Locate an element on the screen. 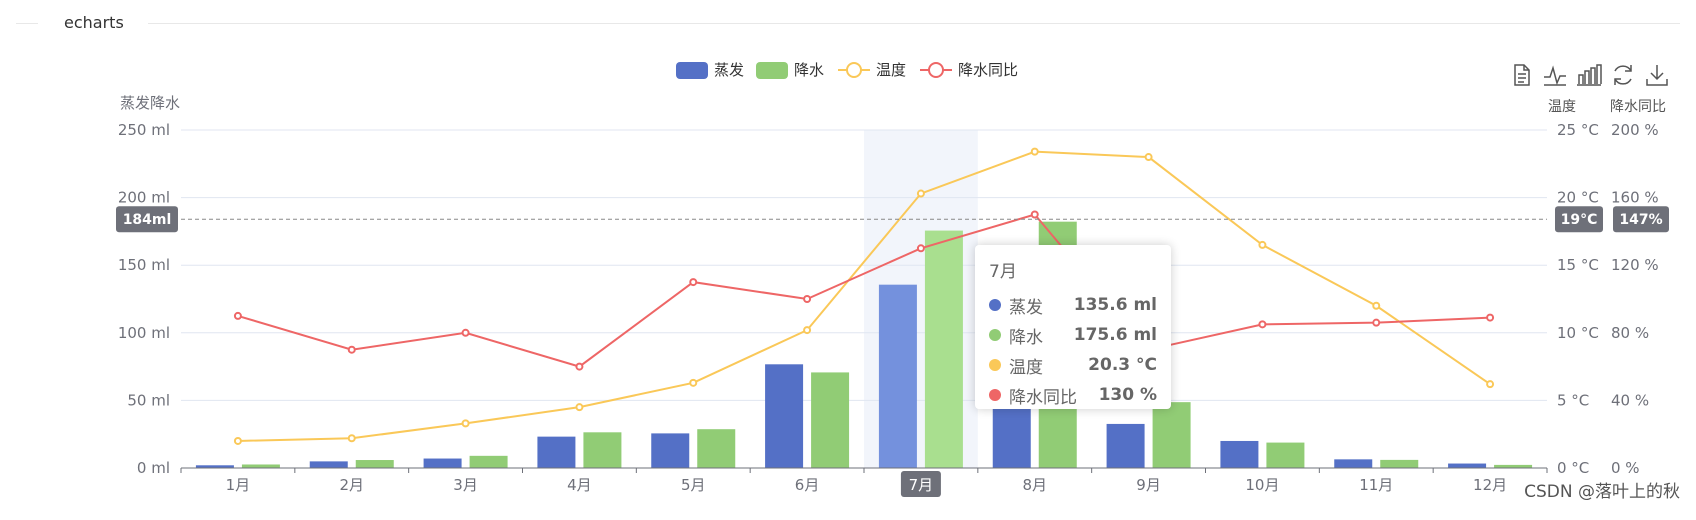 Image resolution: width=1696 pixels, height=520 pixels. restore-icon is located at coordinates (1623, 75).